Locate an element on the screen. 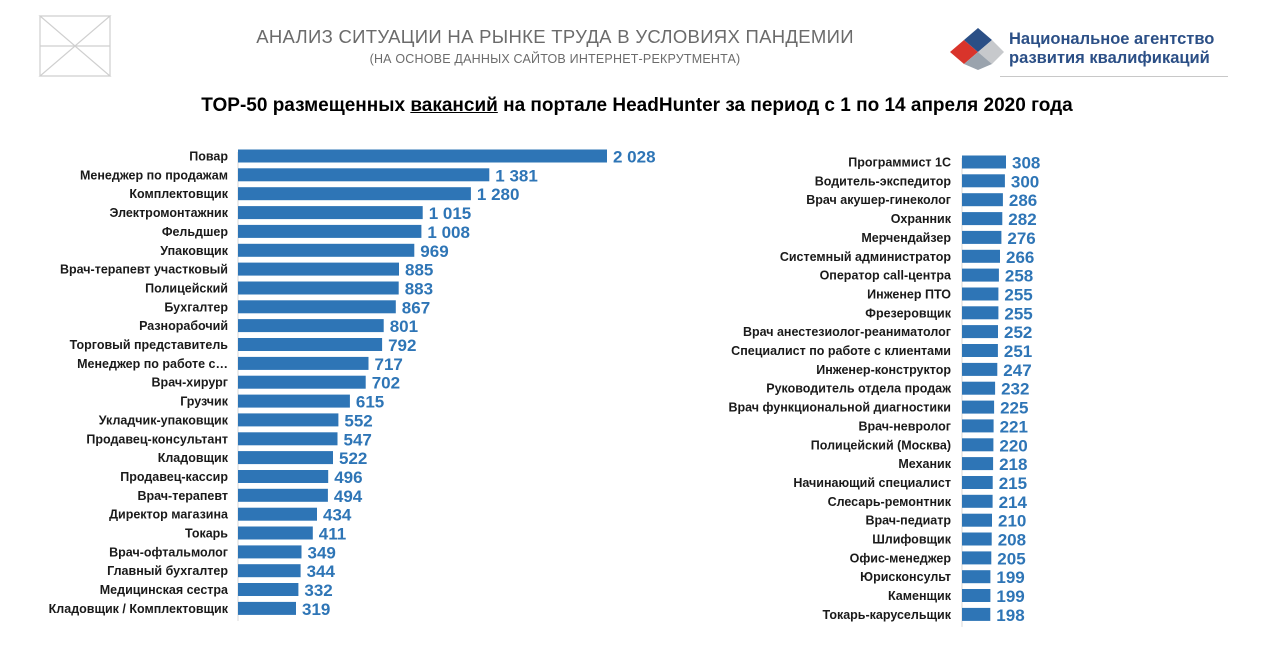 This screenshot has width=1274, height=652. category-label: Шлифовщик is located at coordinates (912, 540).